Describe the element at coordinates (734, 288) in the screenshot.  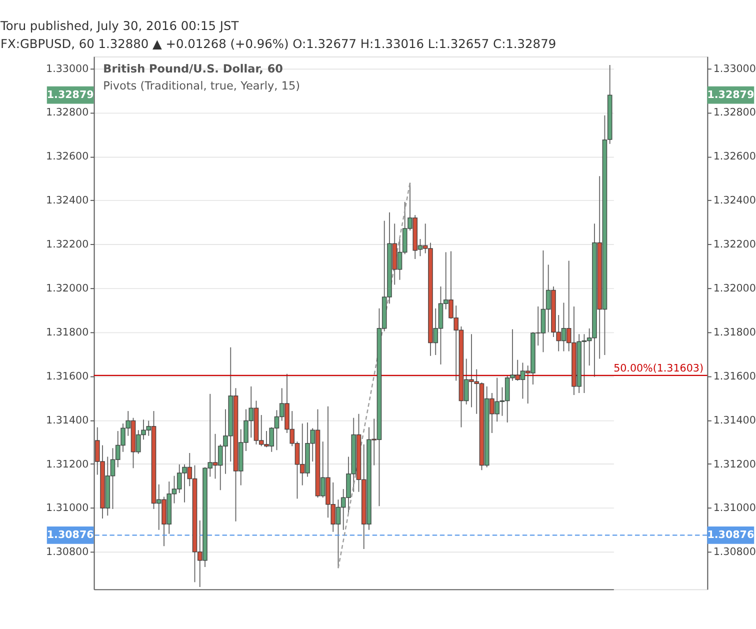
I see `y2-tick-label: 1.32000` at that location.